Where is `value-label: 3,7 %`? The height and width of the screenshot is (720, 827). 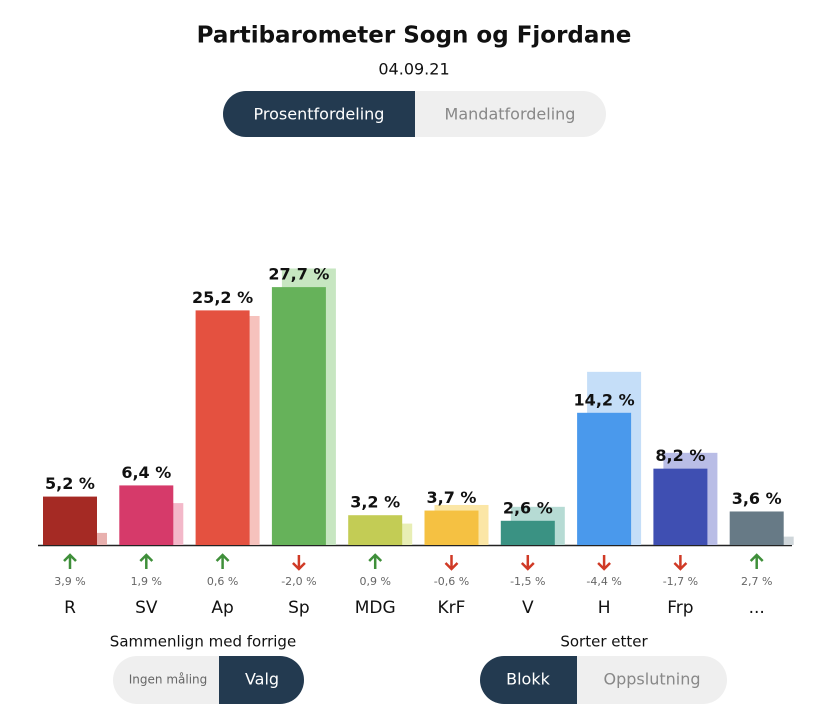
value-label: 3,7 % is located at coordinates (452, 497).